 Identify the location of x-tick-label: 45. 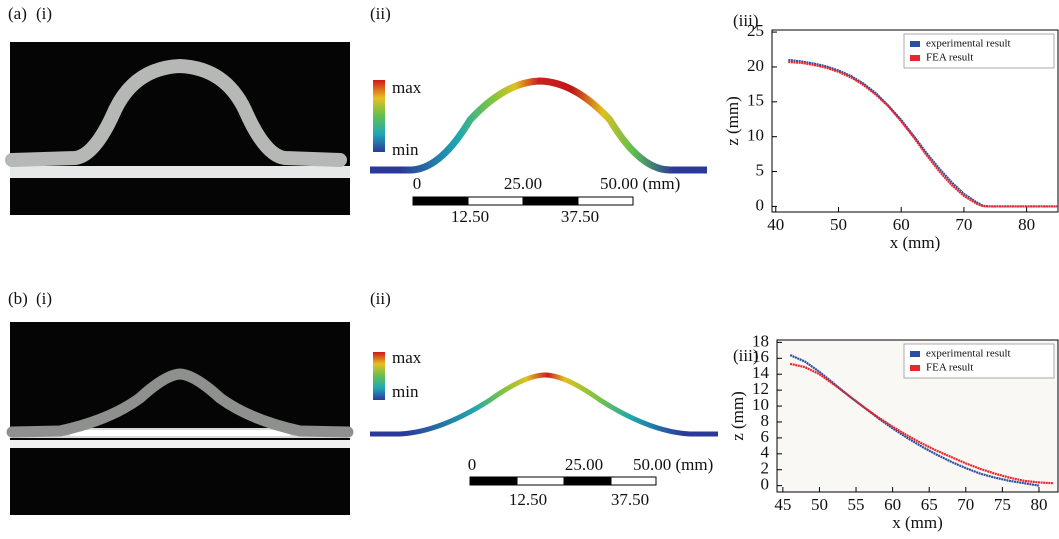
(782, 504).